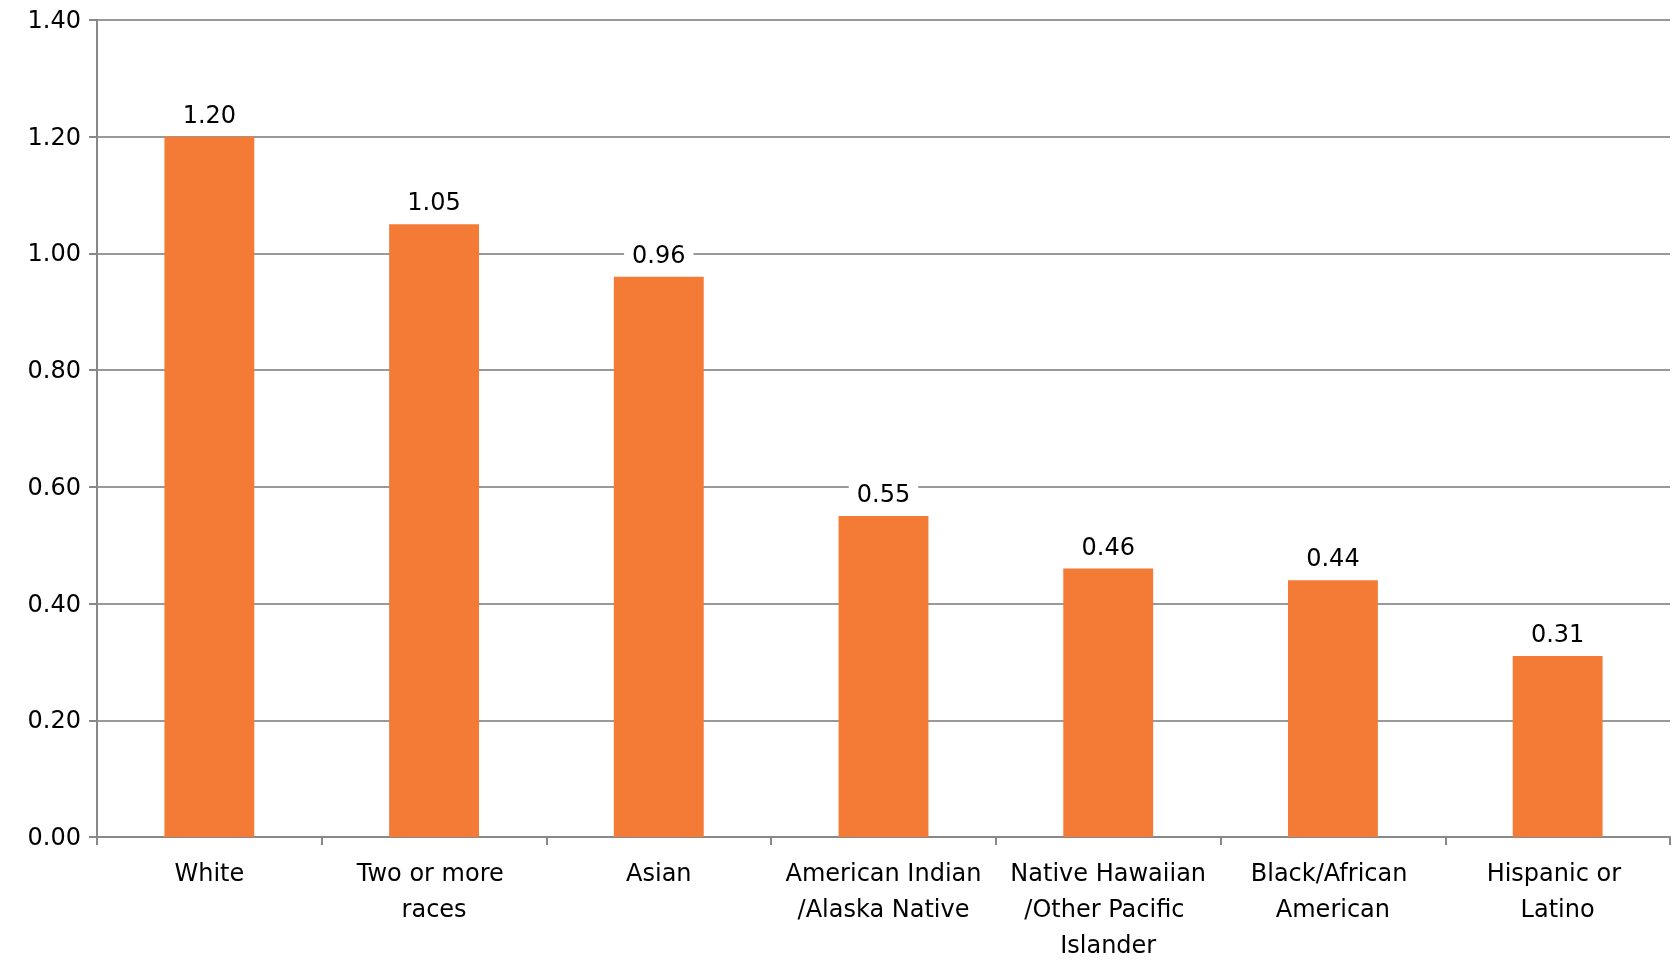  I want to click on y-tick-label: 1.00, so click(54, 253).